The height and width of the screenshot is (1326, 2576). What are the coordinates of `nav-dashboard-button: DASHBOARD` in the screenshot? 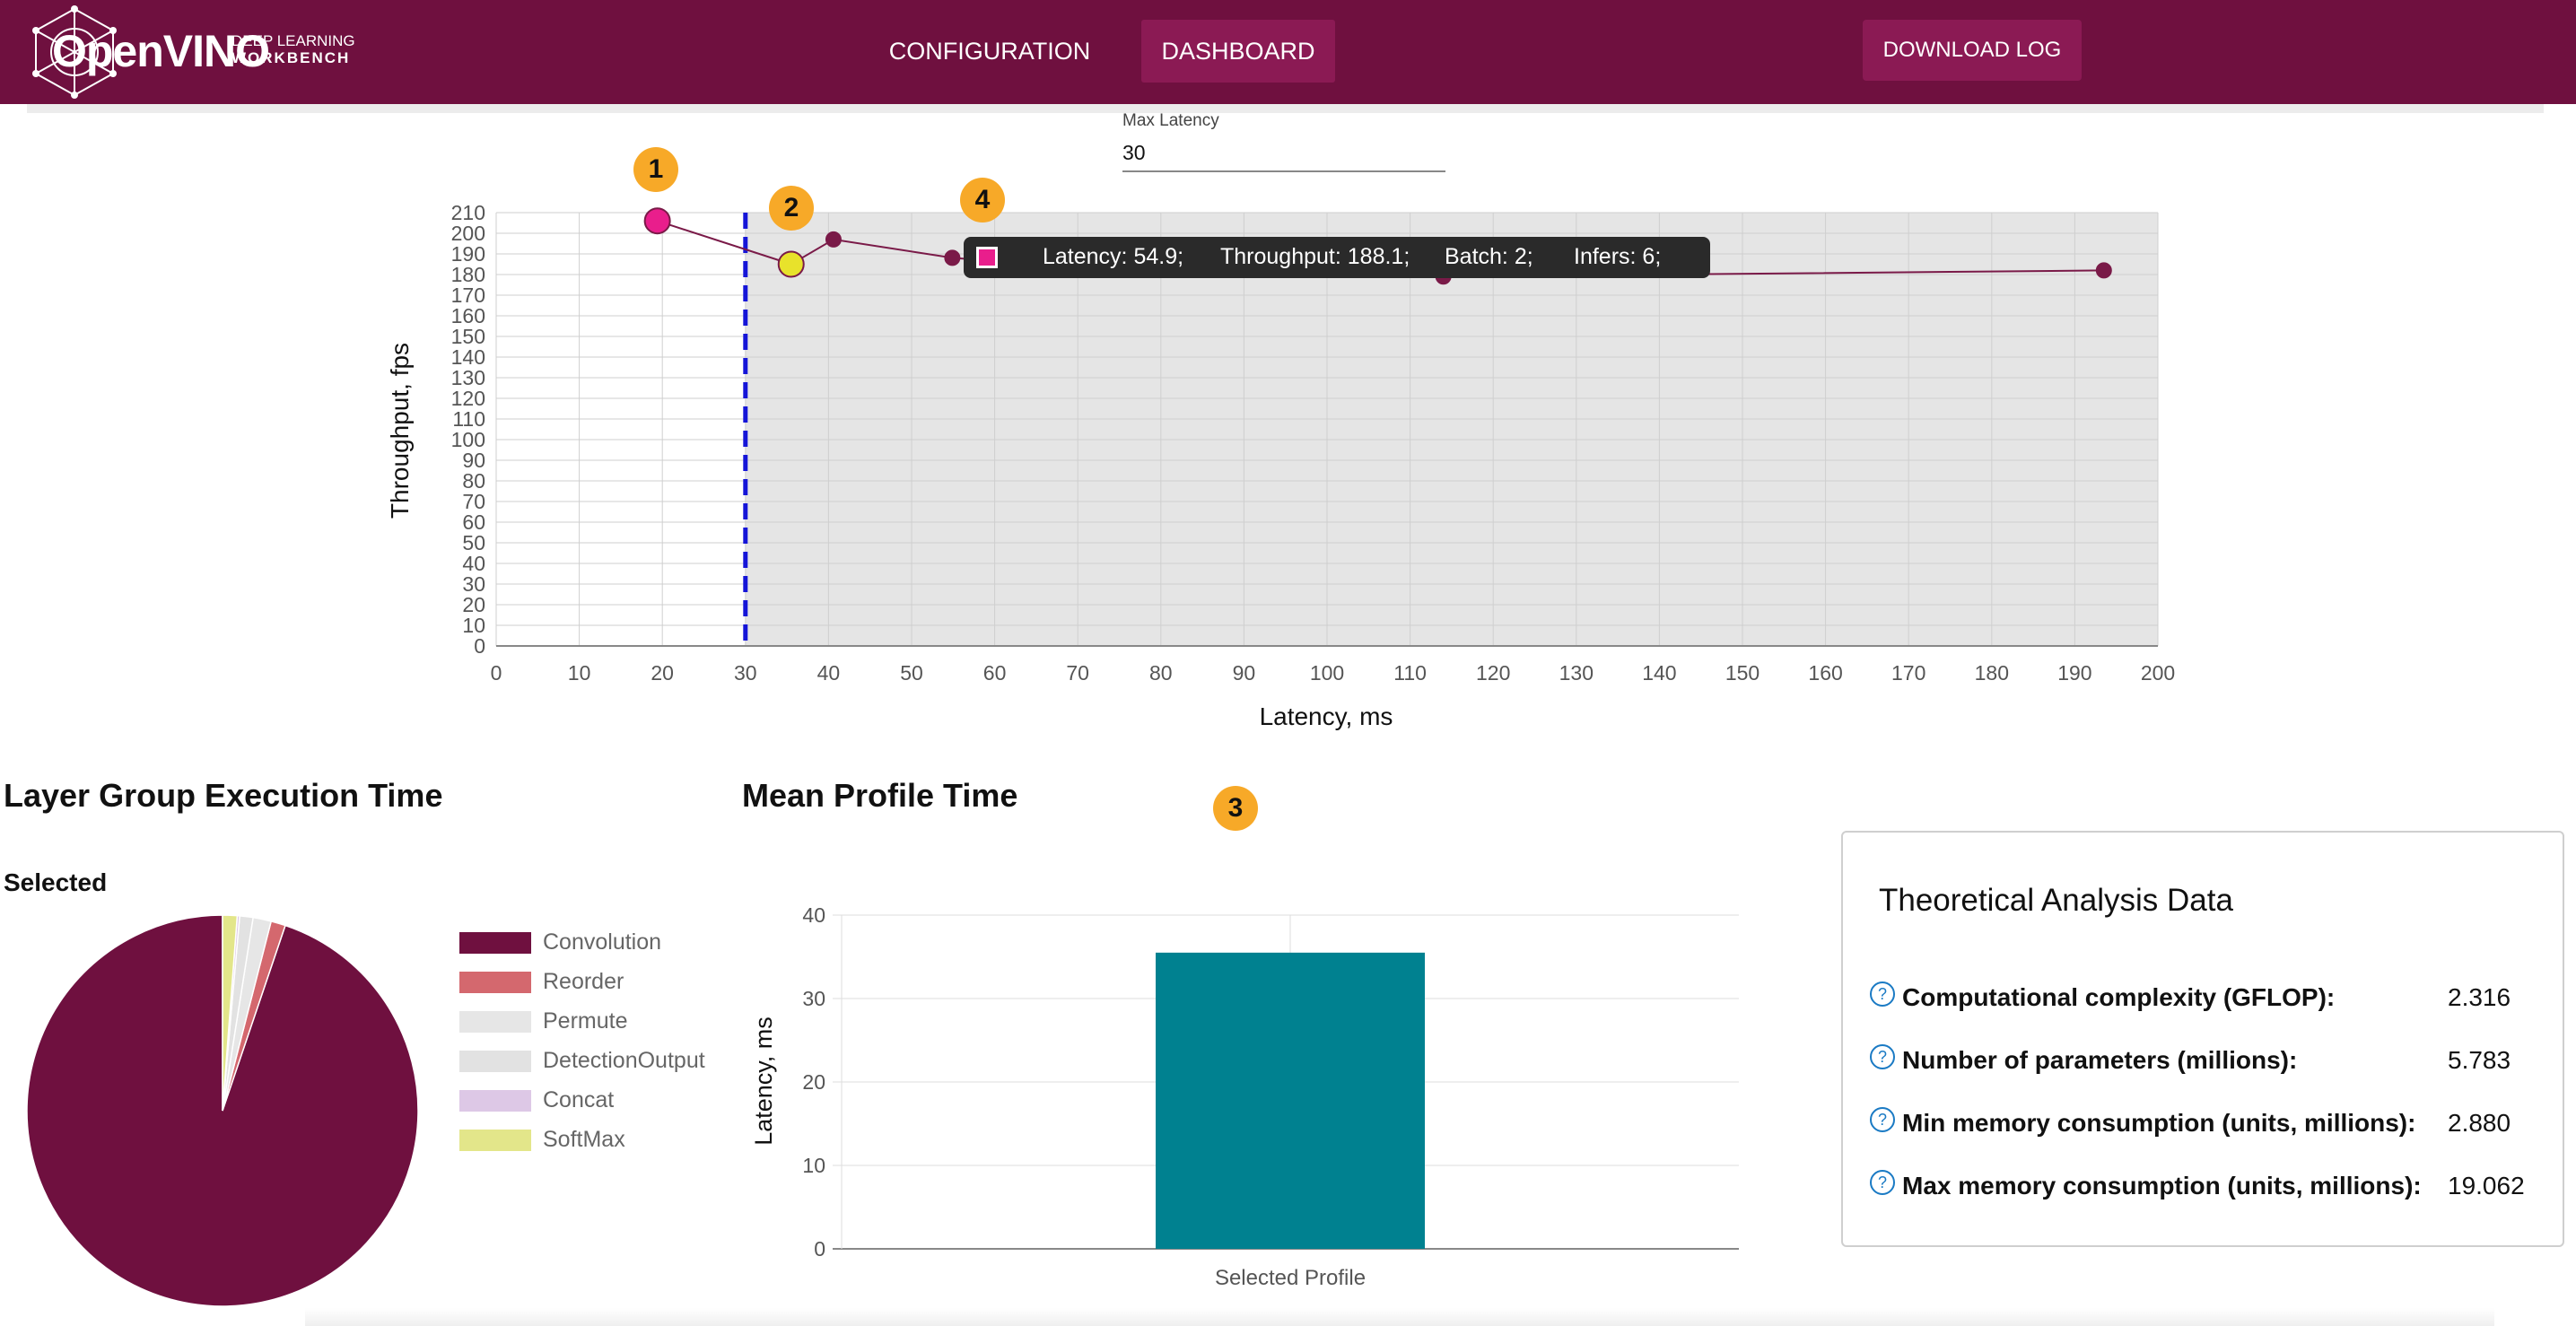 It's located at (1238, 51).